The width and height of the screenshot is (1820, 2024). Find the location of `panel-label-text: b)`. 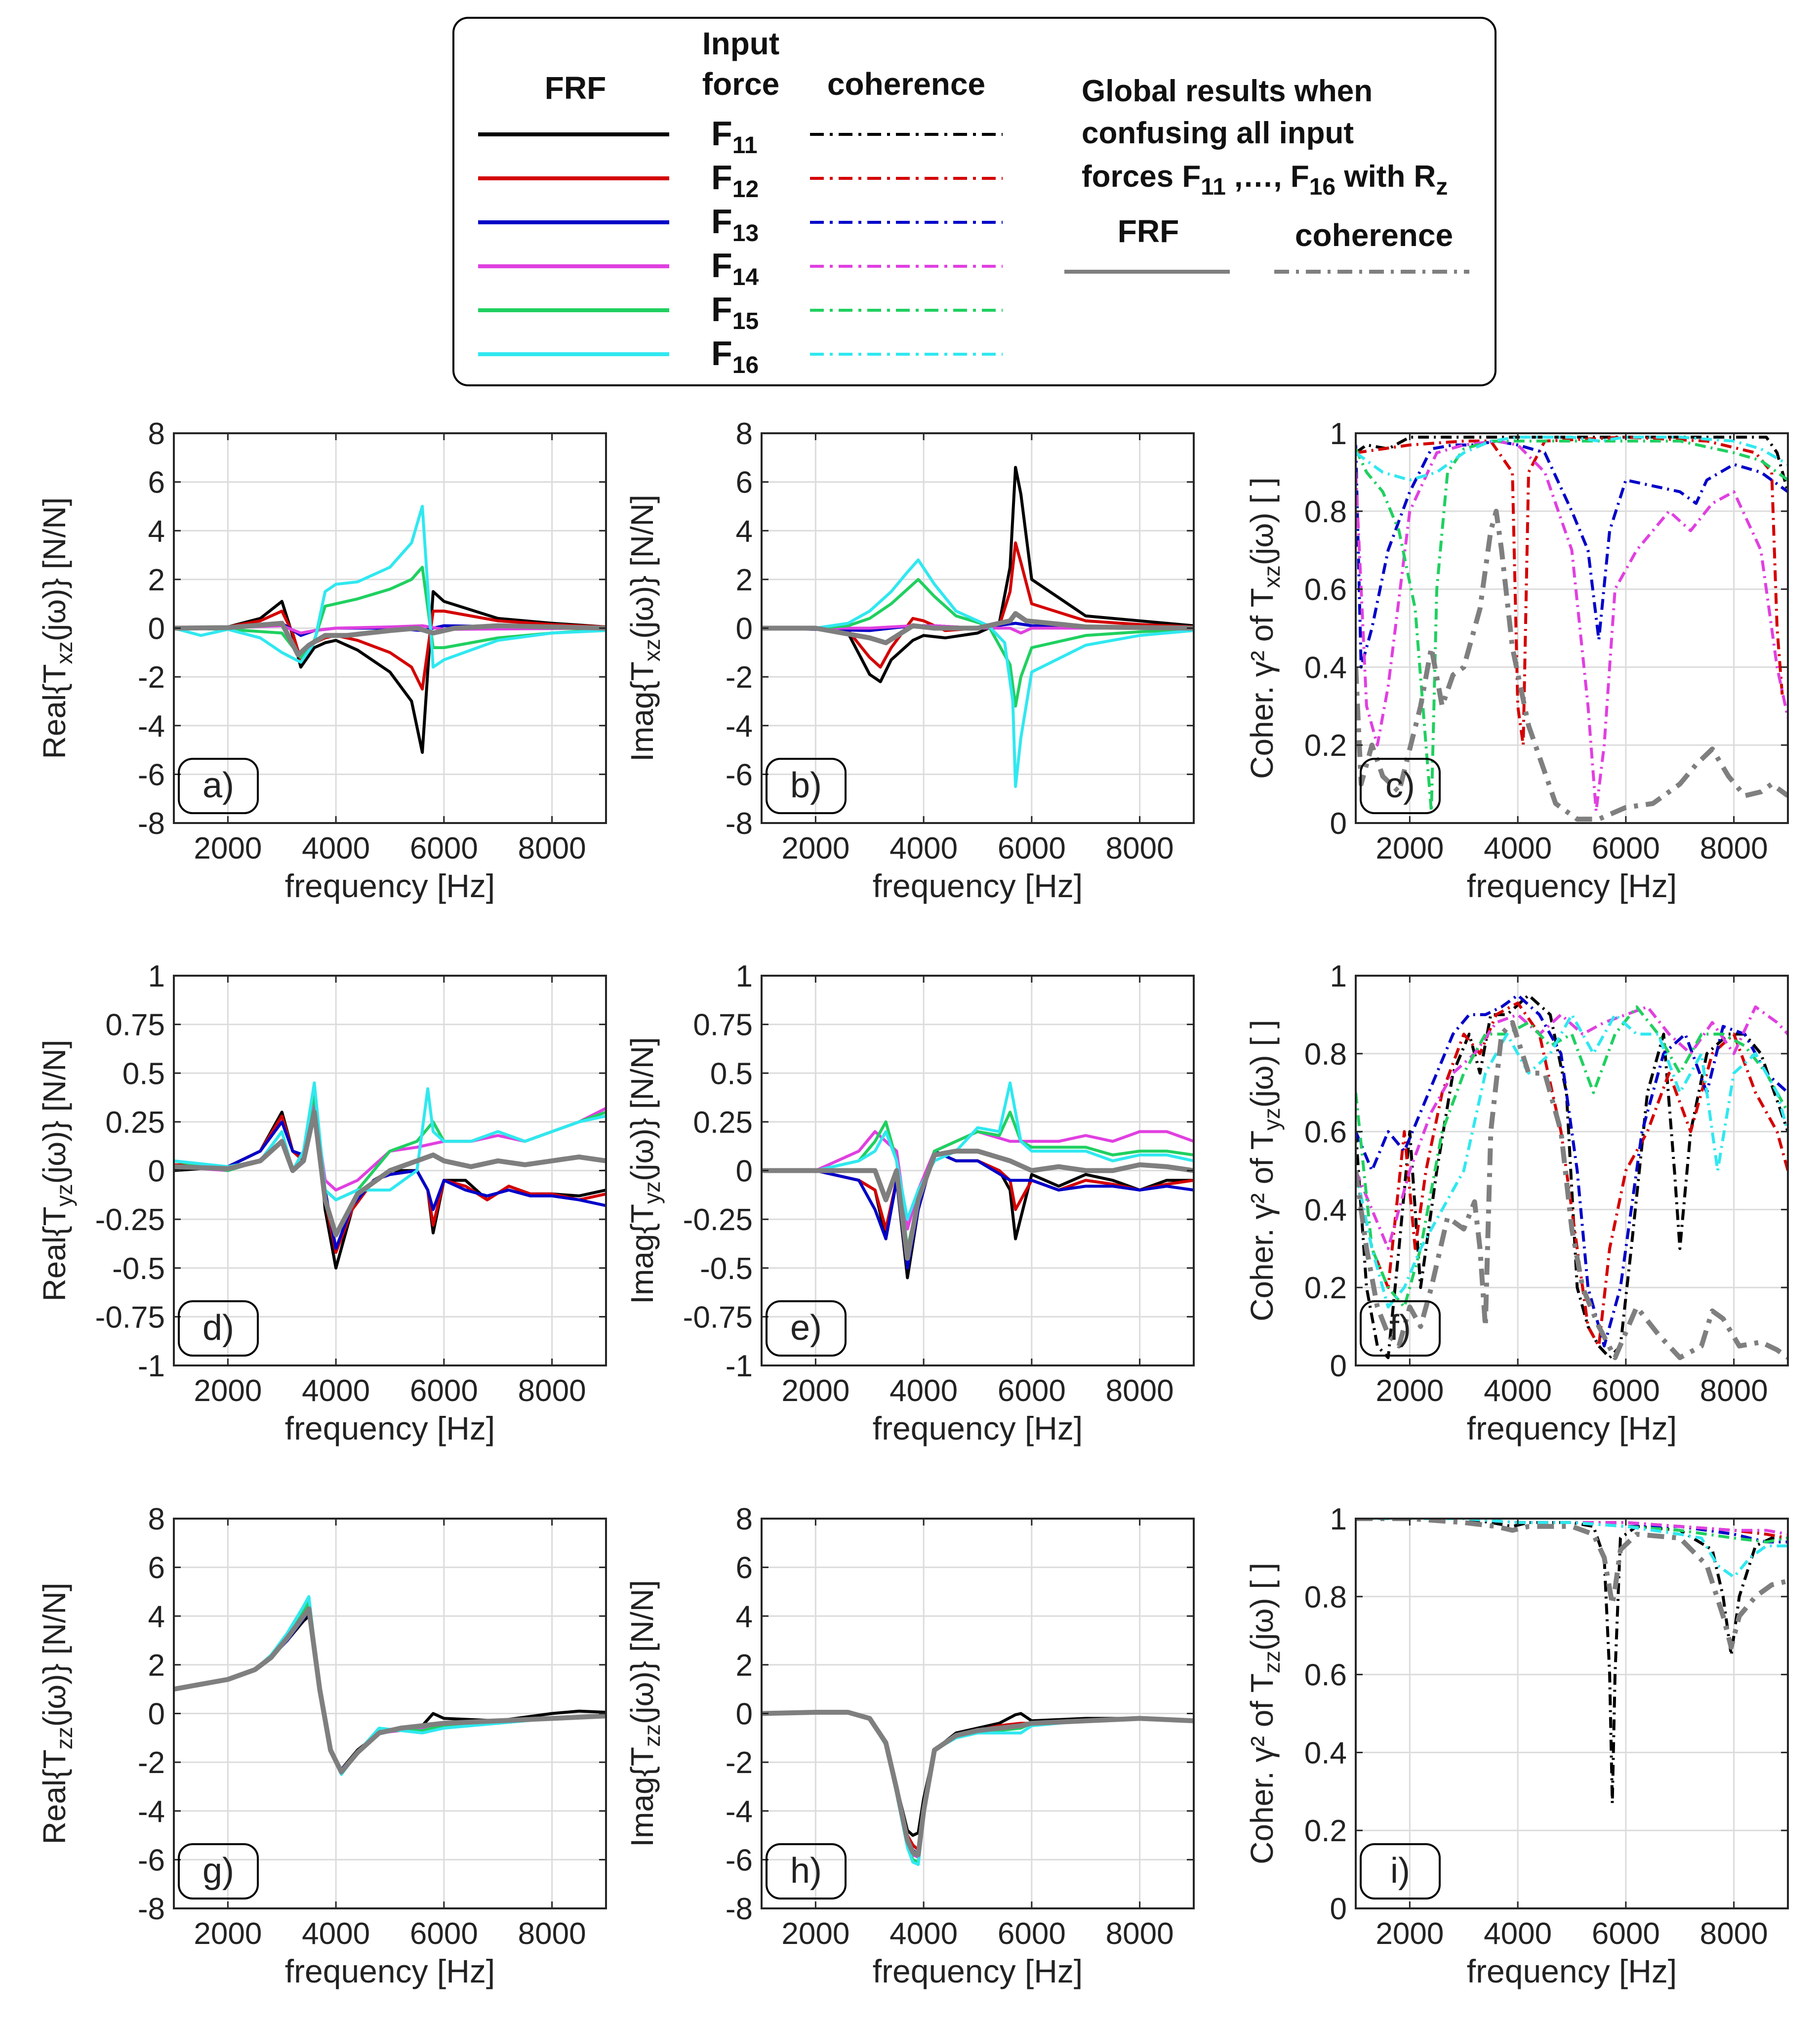

panel-label-text: b) is located at coordinates (806, 785).